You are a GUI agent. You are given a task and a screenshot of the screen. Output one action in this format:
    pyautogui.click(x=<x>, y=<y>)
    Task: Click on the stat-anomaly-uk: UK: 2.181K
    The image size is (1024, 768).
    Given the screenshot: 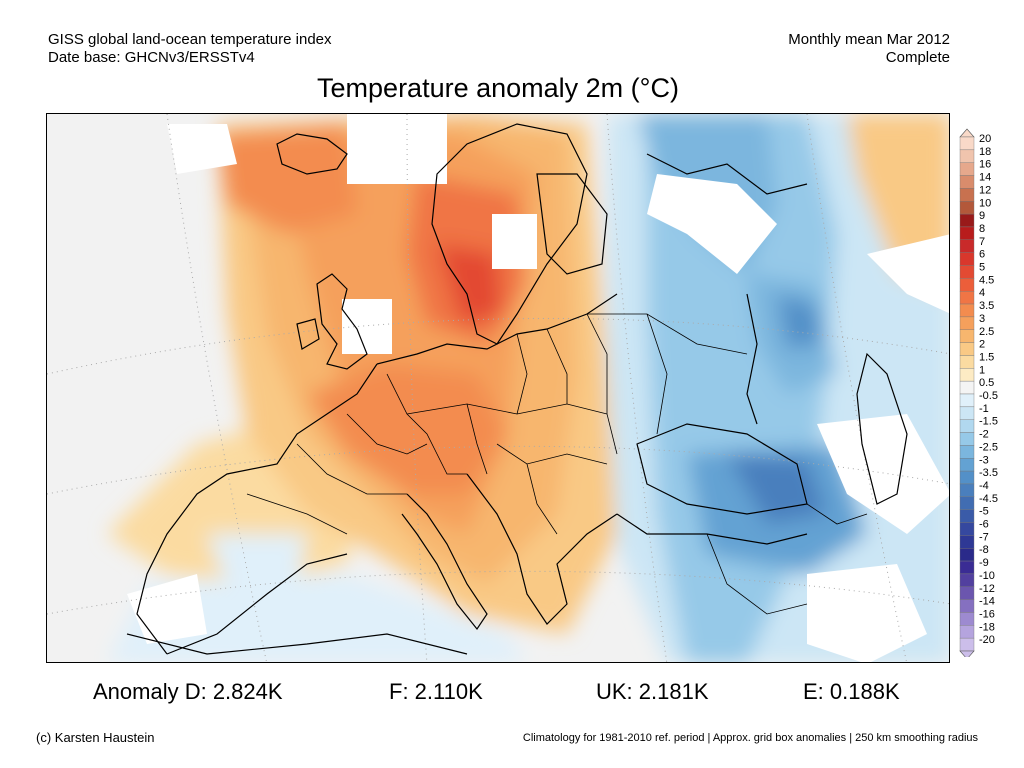 What is the action you would take?
    pyautogui.click(x=652, y=691)
    